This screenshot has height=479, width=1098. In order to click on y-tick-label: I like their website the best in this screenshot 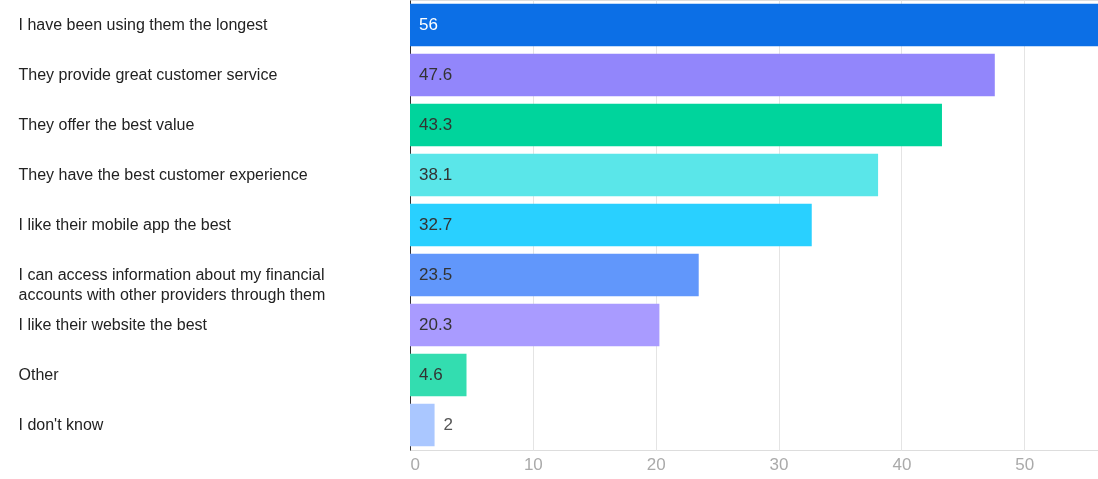, I will do `click(113, 324)`.